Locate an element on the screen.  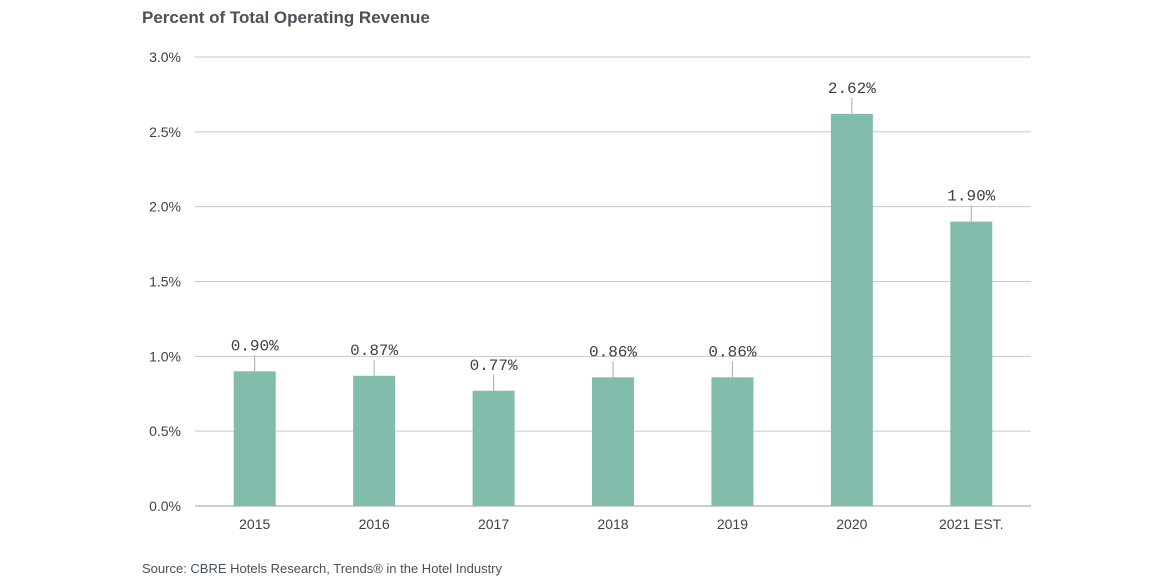
y-tick-label: 3.0% is located at coordinates (165, 57).